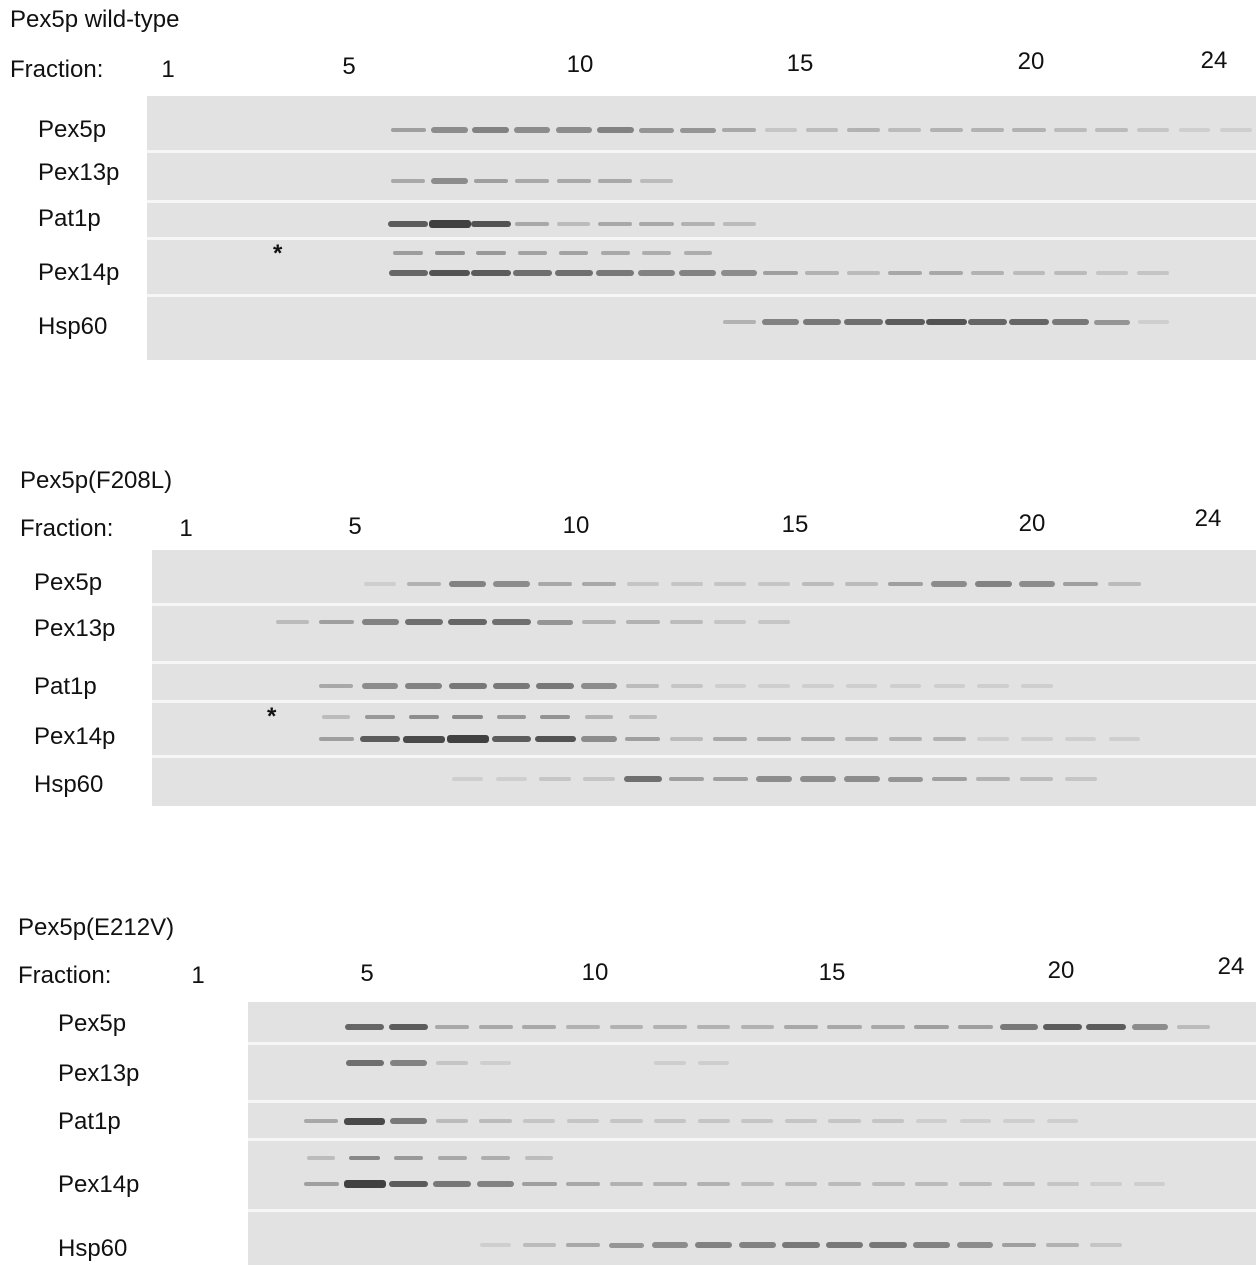 This screenshot has width=1256, height=1265. I want to click on fraction-number-5: 5, so click(349, 66).